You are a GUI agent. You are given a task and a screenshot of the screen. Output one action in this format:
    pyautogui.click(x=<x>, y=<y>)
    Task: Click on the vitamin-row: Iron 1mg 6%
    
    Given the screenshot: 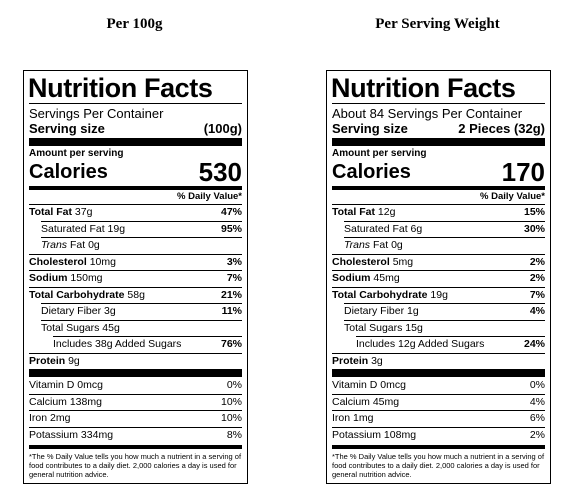 What is the action you would take?
    pyautogui.click(x=438, y=418)
    